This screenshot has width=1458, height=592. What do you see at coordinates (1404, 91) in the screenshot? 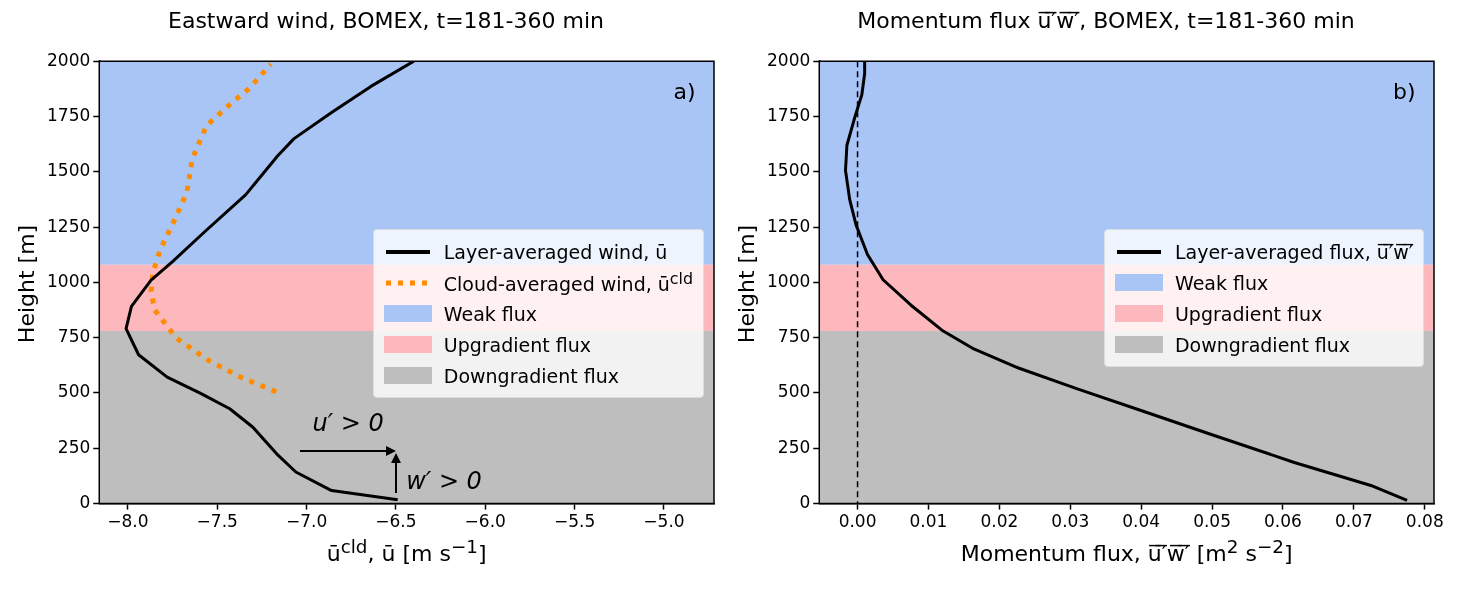
I see `annotation: b)` at bounding box center [1404, 91].